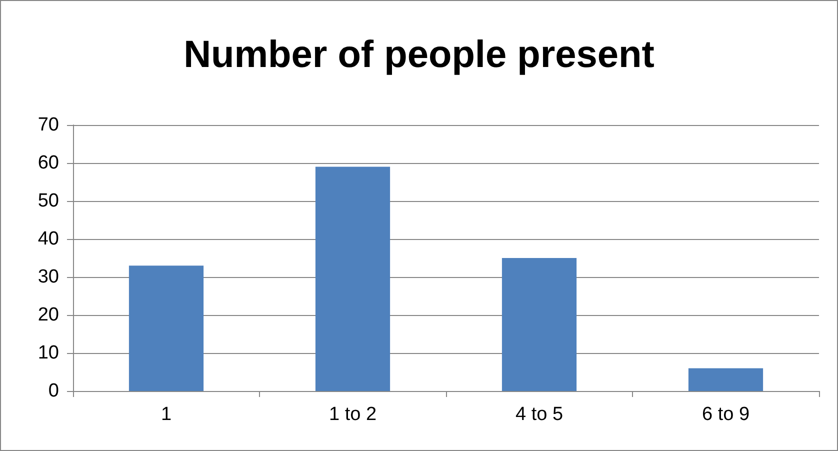 The image size is (838, 451). What do you see at coordinates (539, 414) in the screenshot?
I see `x-tick-label: 4 to 5` at bounding box center [539, 414].